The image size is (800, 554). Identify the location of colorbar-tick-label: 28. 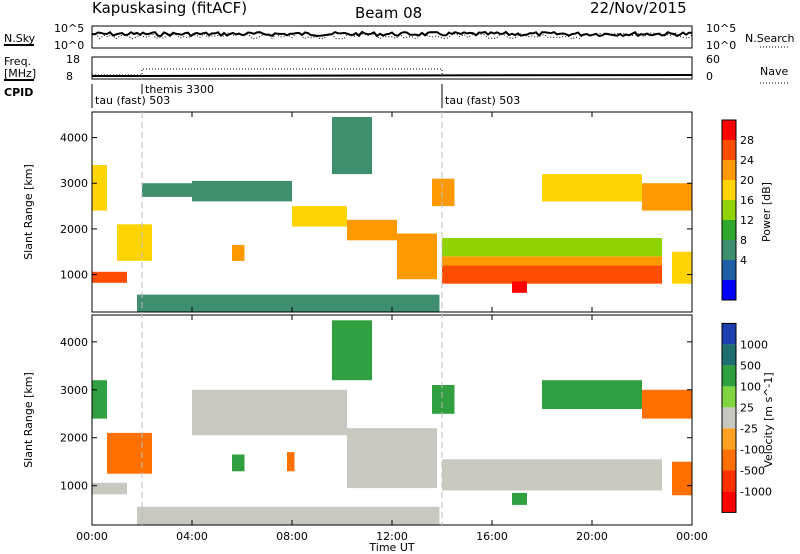
(747, 140).